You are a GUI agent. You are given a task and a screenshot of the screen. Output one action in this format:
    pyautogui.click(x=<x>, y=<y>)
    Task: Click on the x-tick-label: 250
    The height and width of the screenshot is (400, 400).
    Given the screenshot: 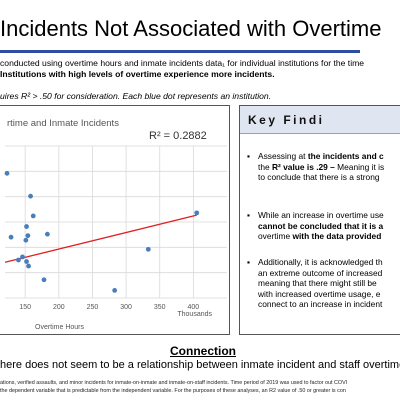 What is the action you would take?
    pyautogui.click(x=93, y=307)
    